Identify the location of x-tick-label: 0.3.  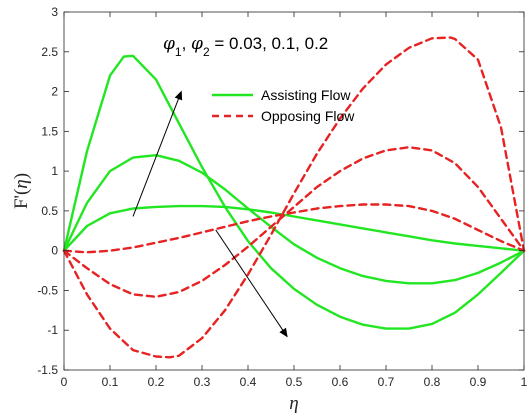
(202, 382).